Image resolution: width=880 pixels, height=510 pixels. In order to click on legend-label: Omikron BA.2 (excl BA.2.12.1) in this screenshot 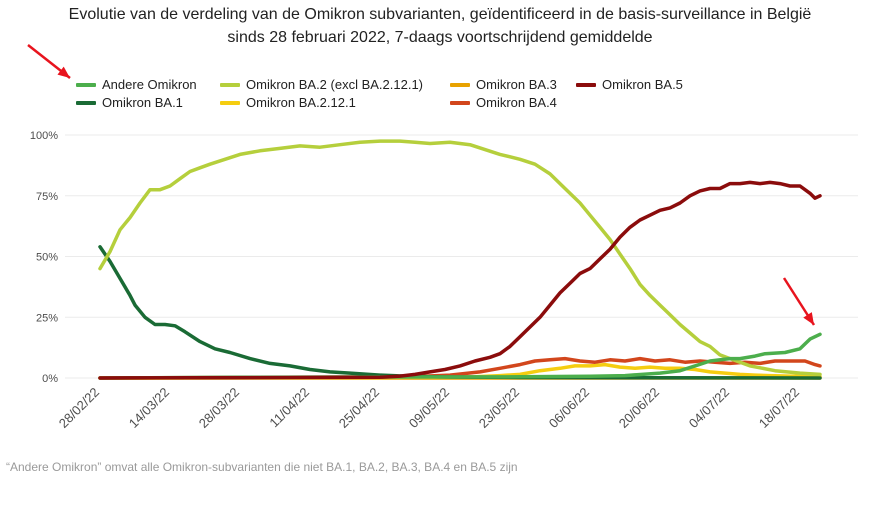, I will do `click(335, 84)`.